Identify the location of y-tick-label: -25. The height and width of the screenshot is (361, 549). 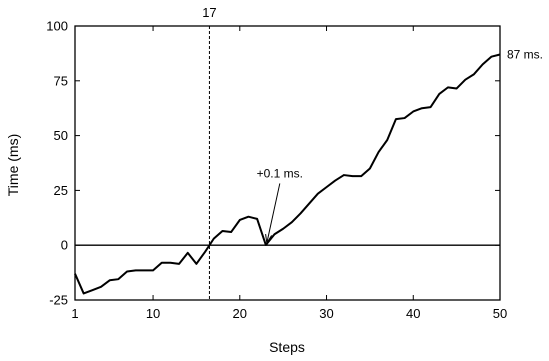
(58, 300).